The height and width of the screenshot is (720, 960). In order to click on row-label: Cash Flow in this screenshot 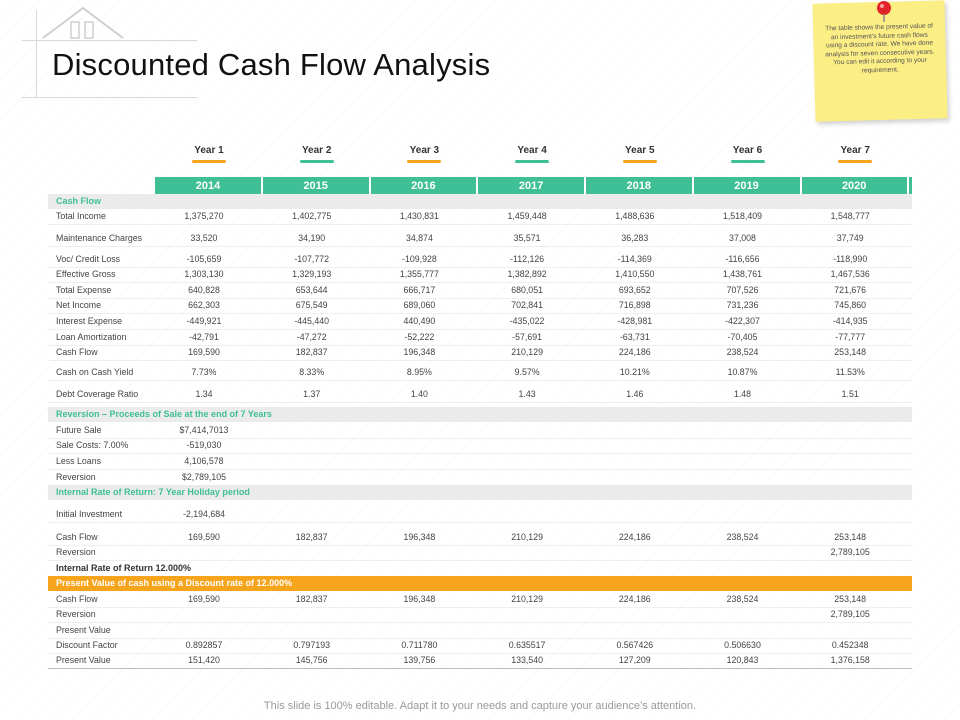, I will do `click(77, 599)`.